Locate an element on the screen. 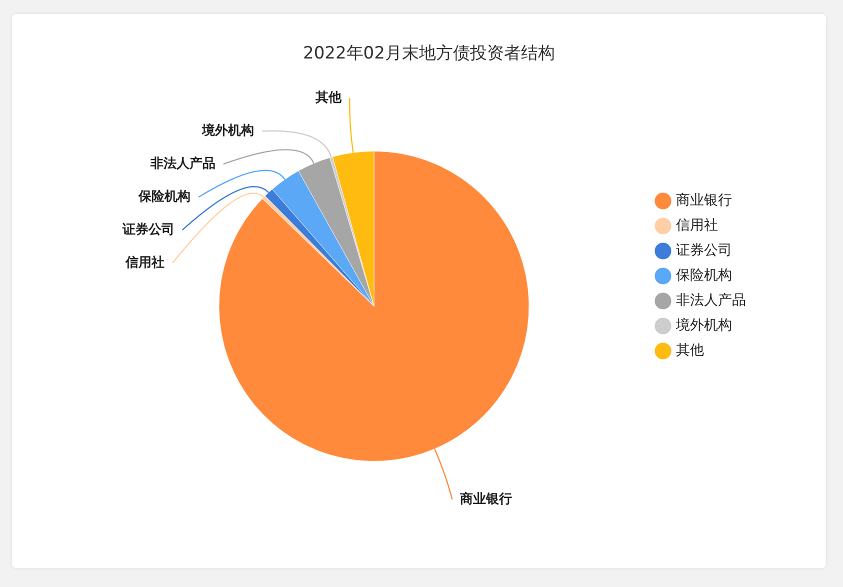 This screenshot has width=843, height=587. chart-title: 2022年02月末地方债投资者结构 is located at coordinates (429, 54).